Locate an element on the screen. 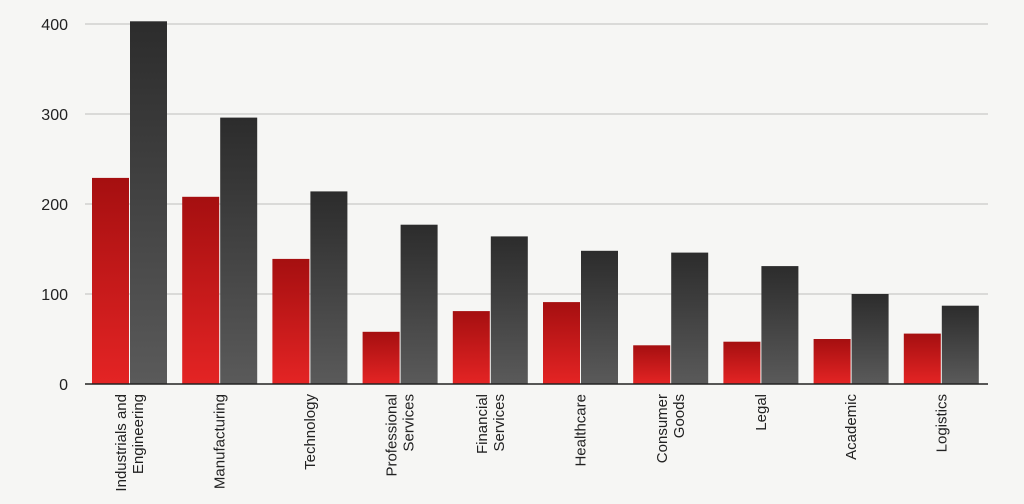 The width and height of the screenshot is (1024, 504). x-category-label-line: Academic is located at coordinates (851, 427).